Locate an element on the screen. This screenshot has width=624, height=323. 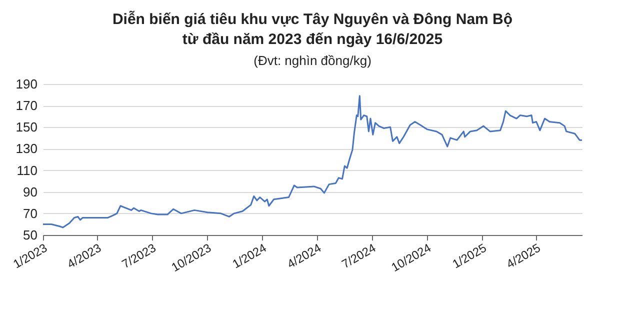
y-tick-label: 90 is located at coordinates (30, 192).